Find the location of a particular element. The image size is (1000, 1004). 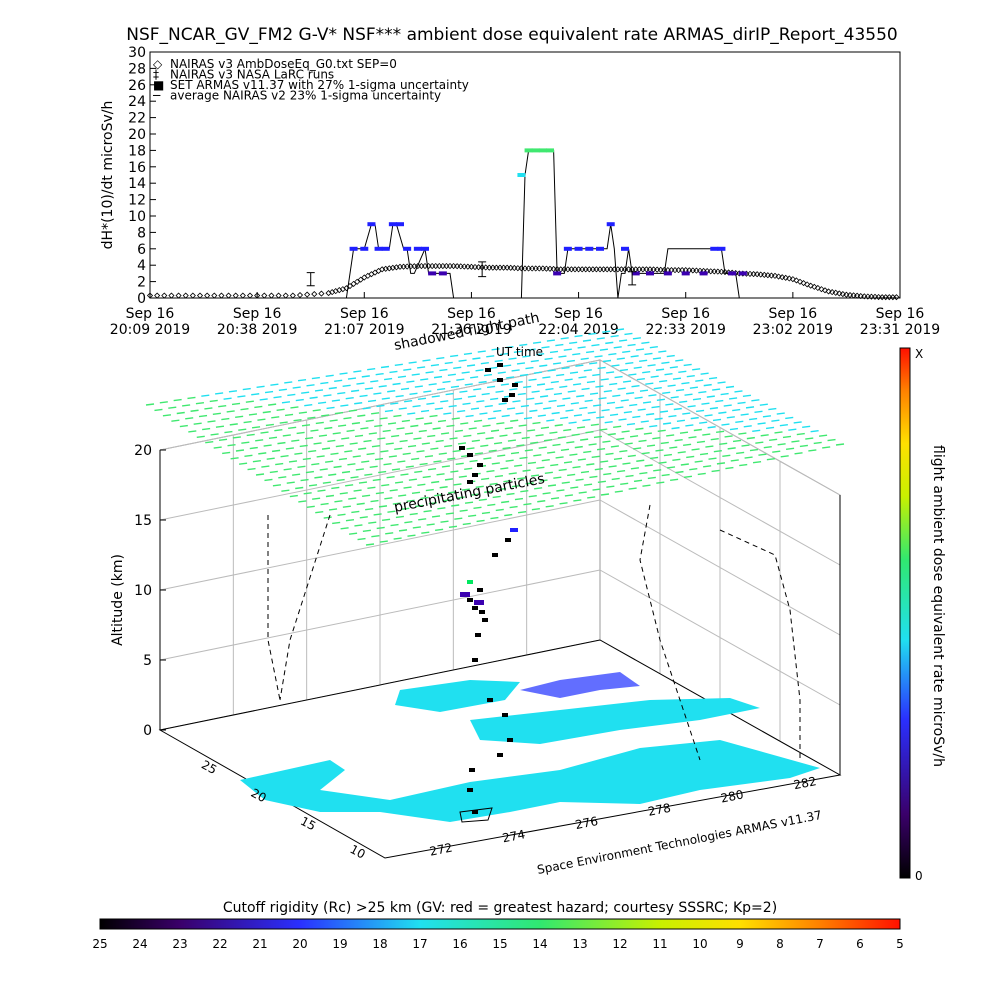

y-tick-label: 2 is located at coordinates (141, 283).